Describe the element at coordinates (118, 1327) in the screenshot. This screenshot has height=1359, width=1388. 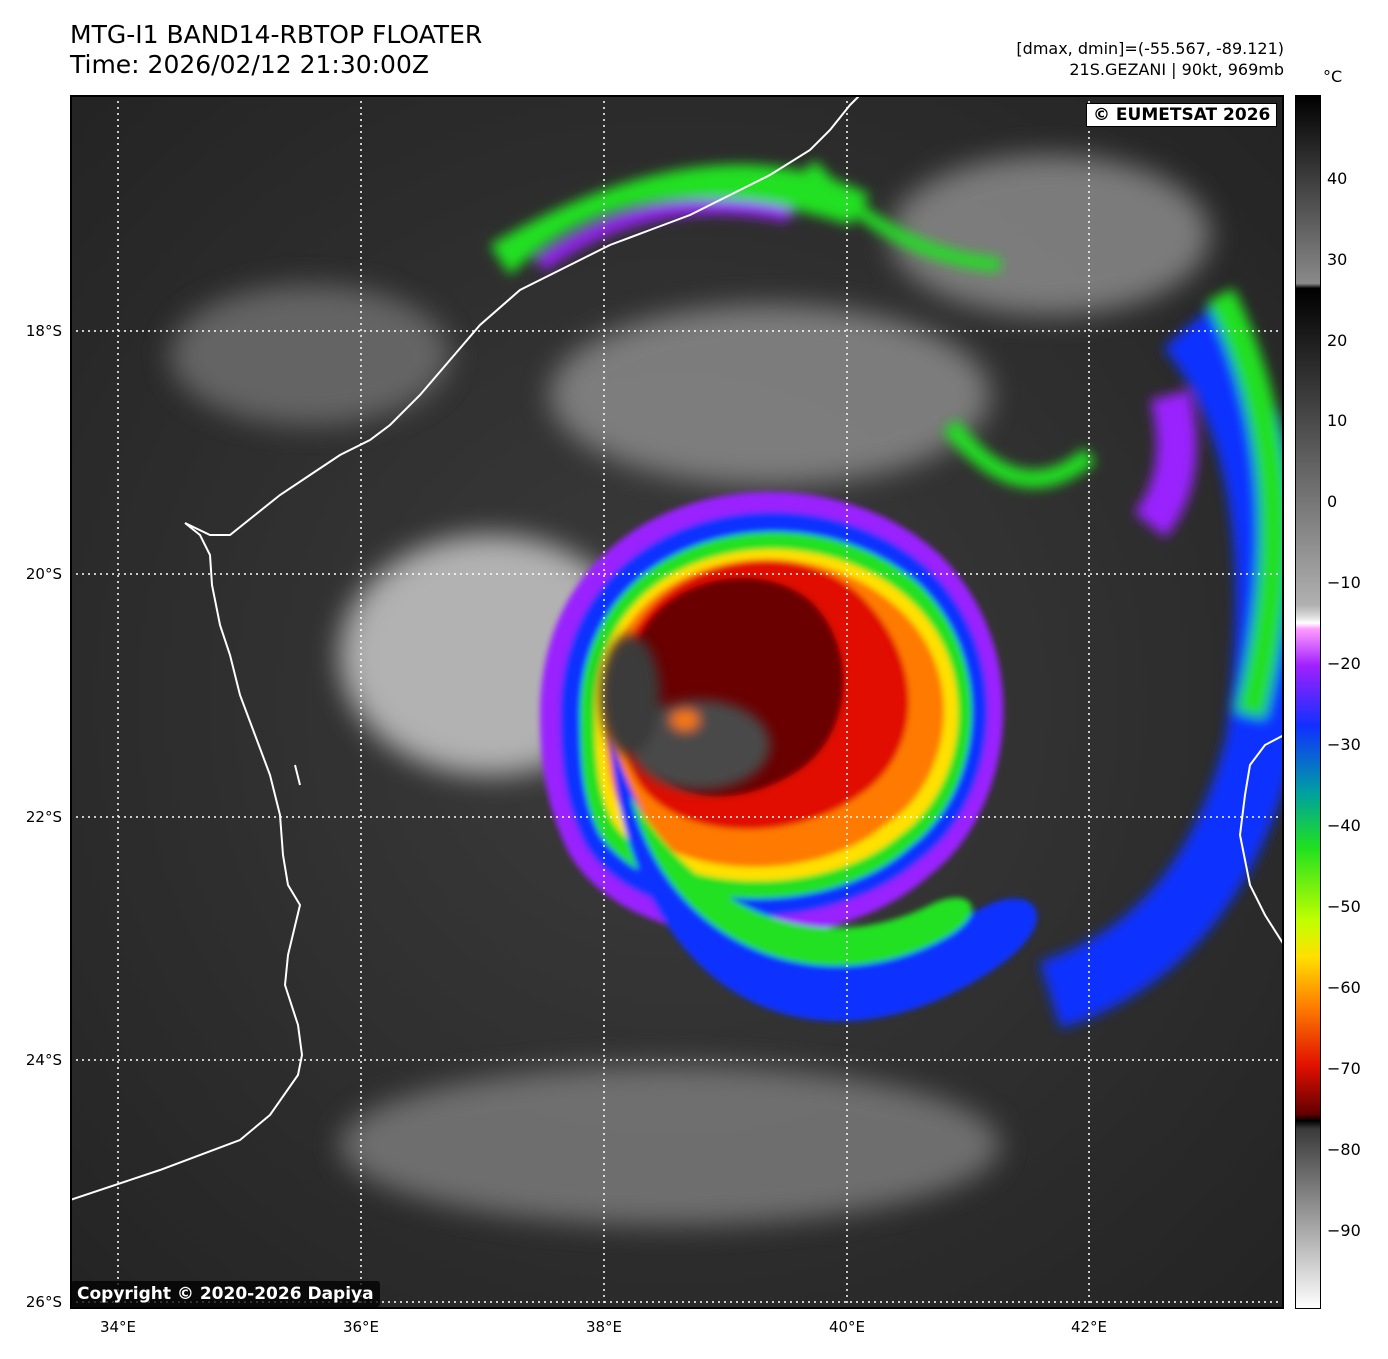
I see `lon-label-34e: 34°E` at that location.